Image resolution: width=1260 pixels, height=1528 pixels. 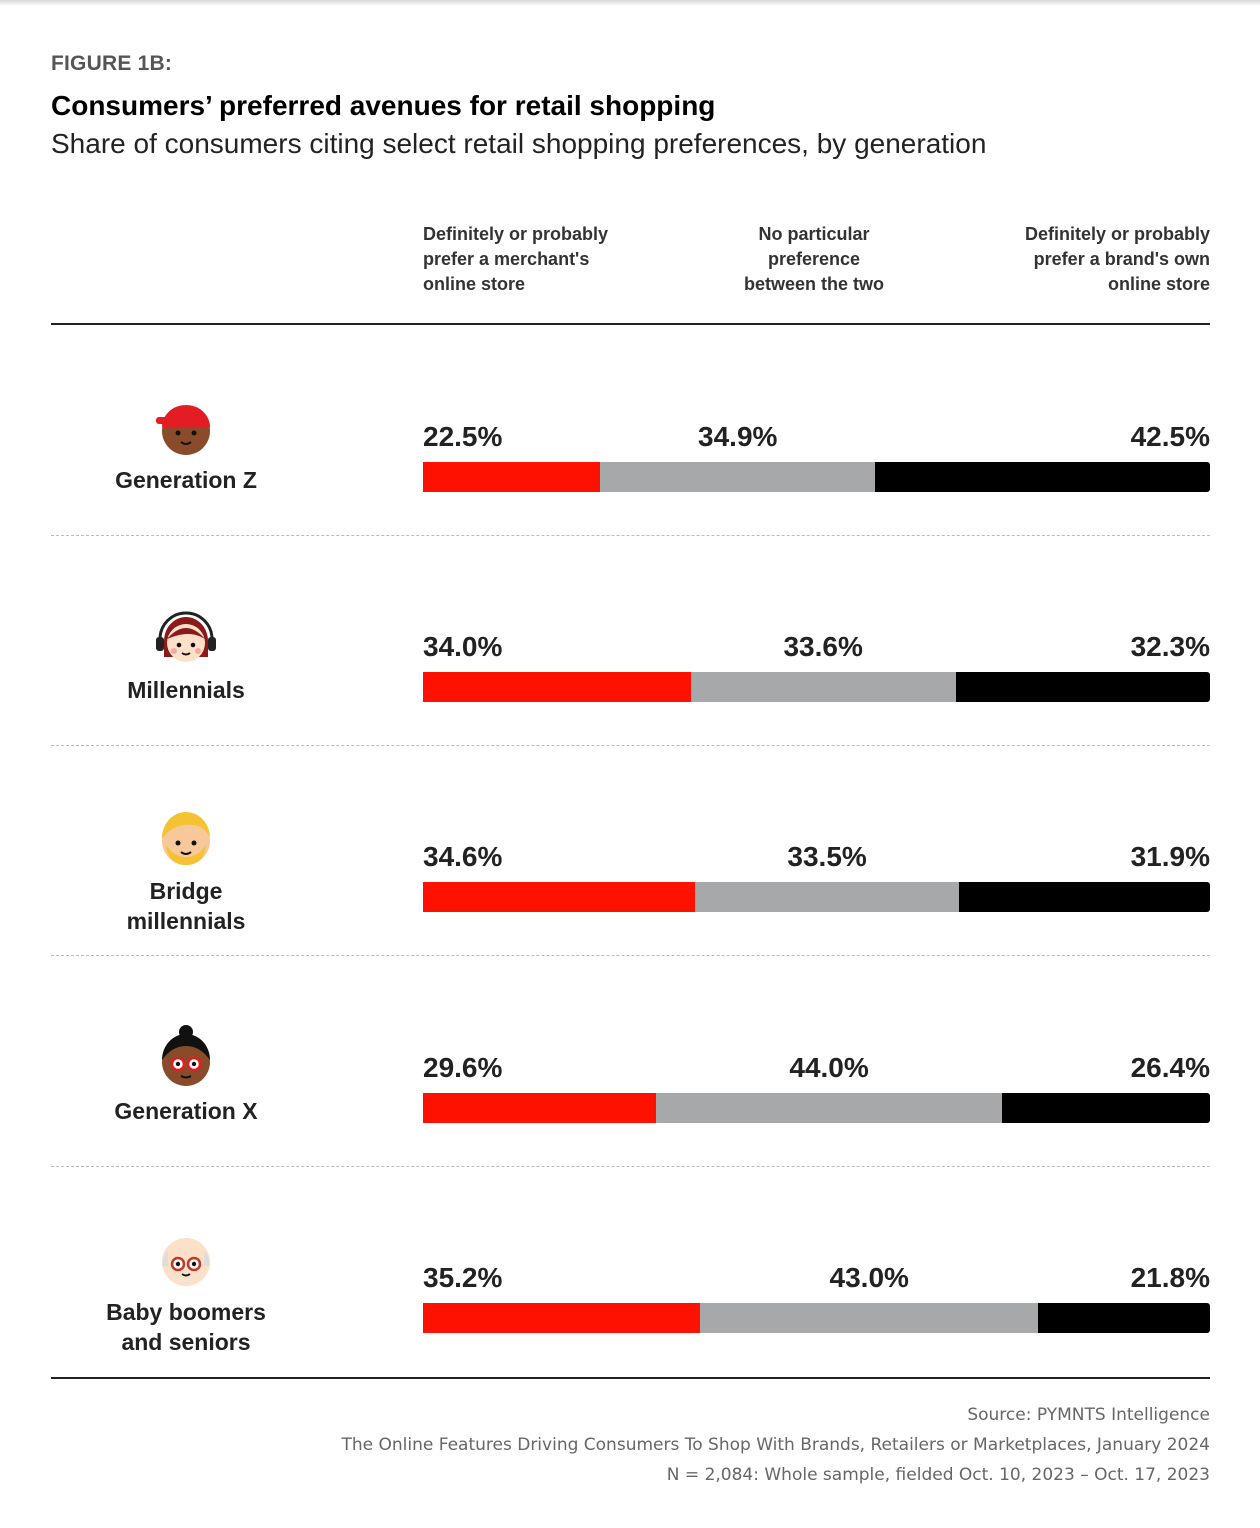 What do you see at coordinates (1170, 1067) in the screenshot?
I see `data-label: 26.4%` at bounding box center [1170, 1067].